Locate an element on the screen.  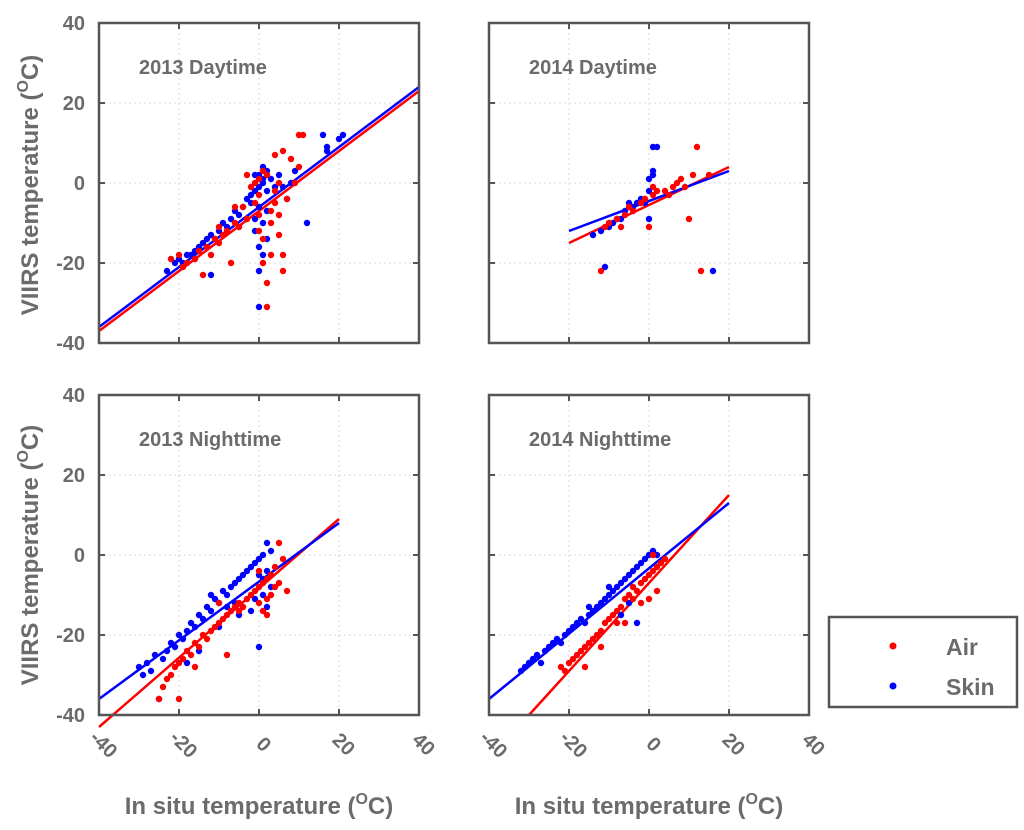
x-tick-label: 20 is located at coordinates (343, 744).